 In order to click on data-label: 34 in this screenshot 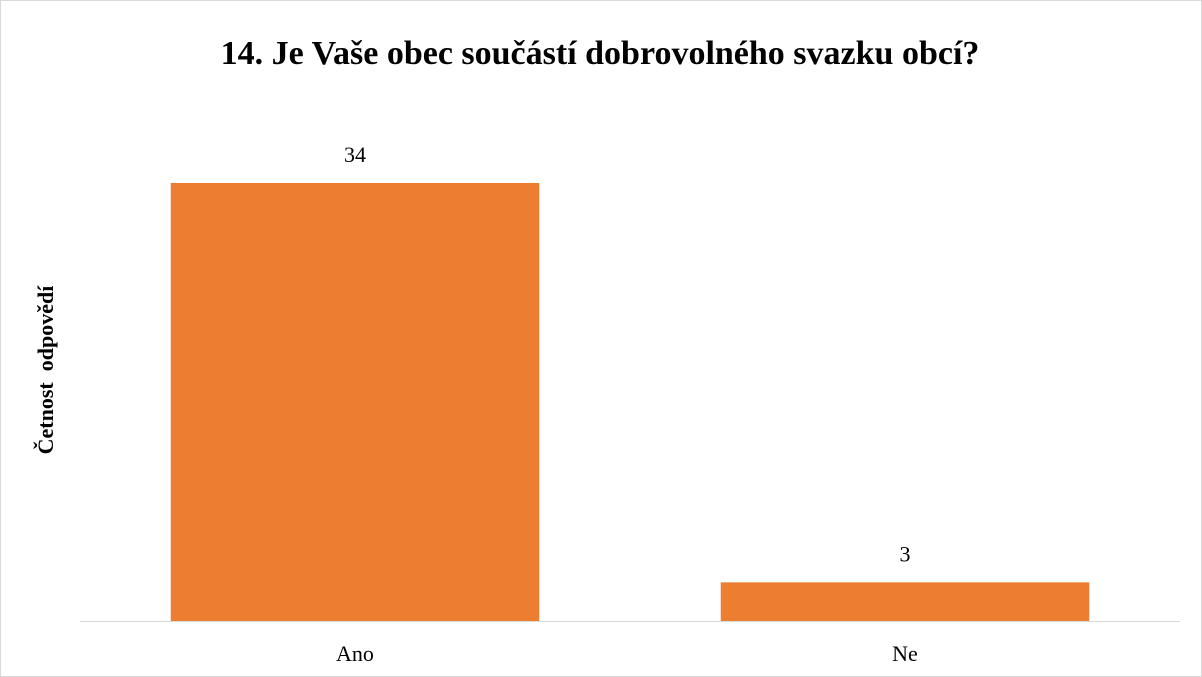, I will do `click(355, 154)`.